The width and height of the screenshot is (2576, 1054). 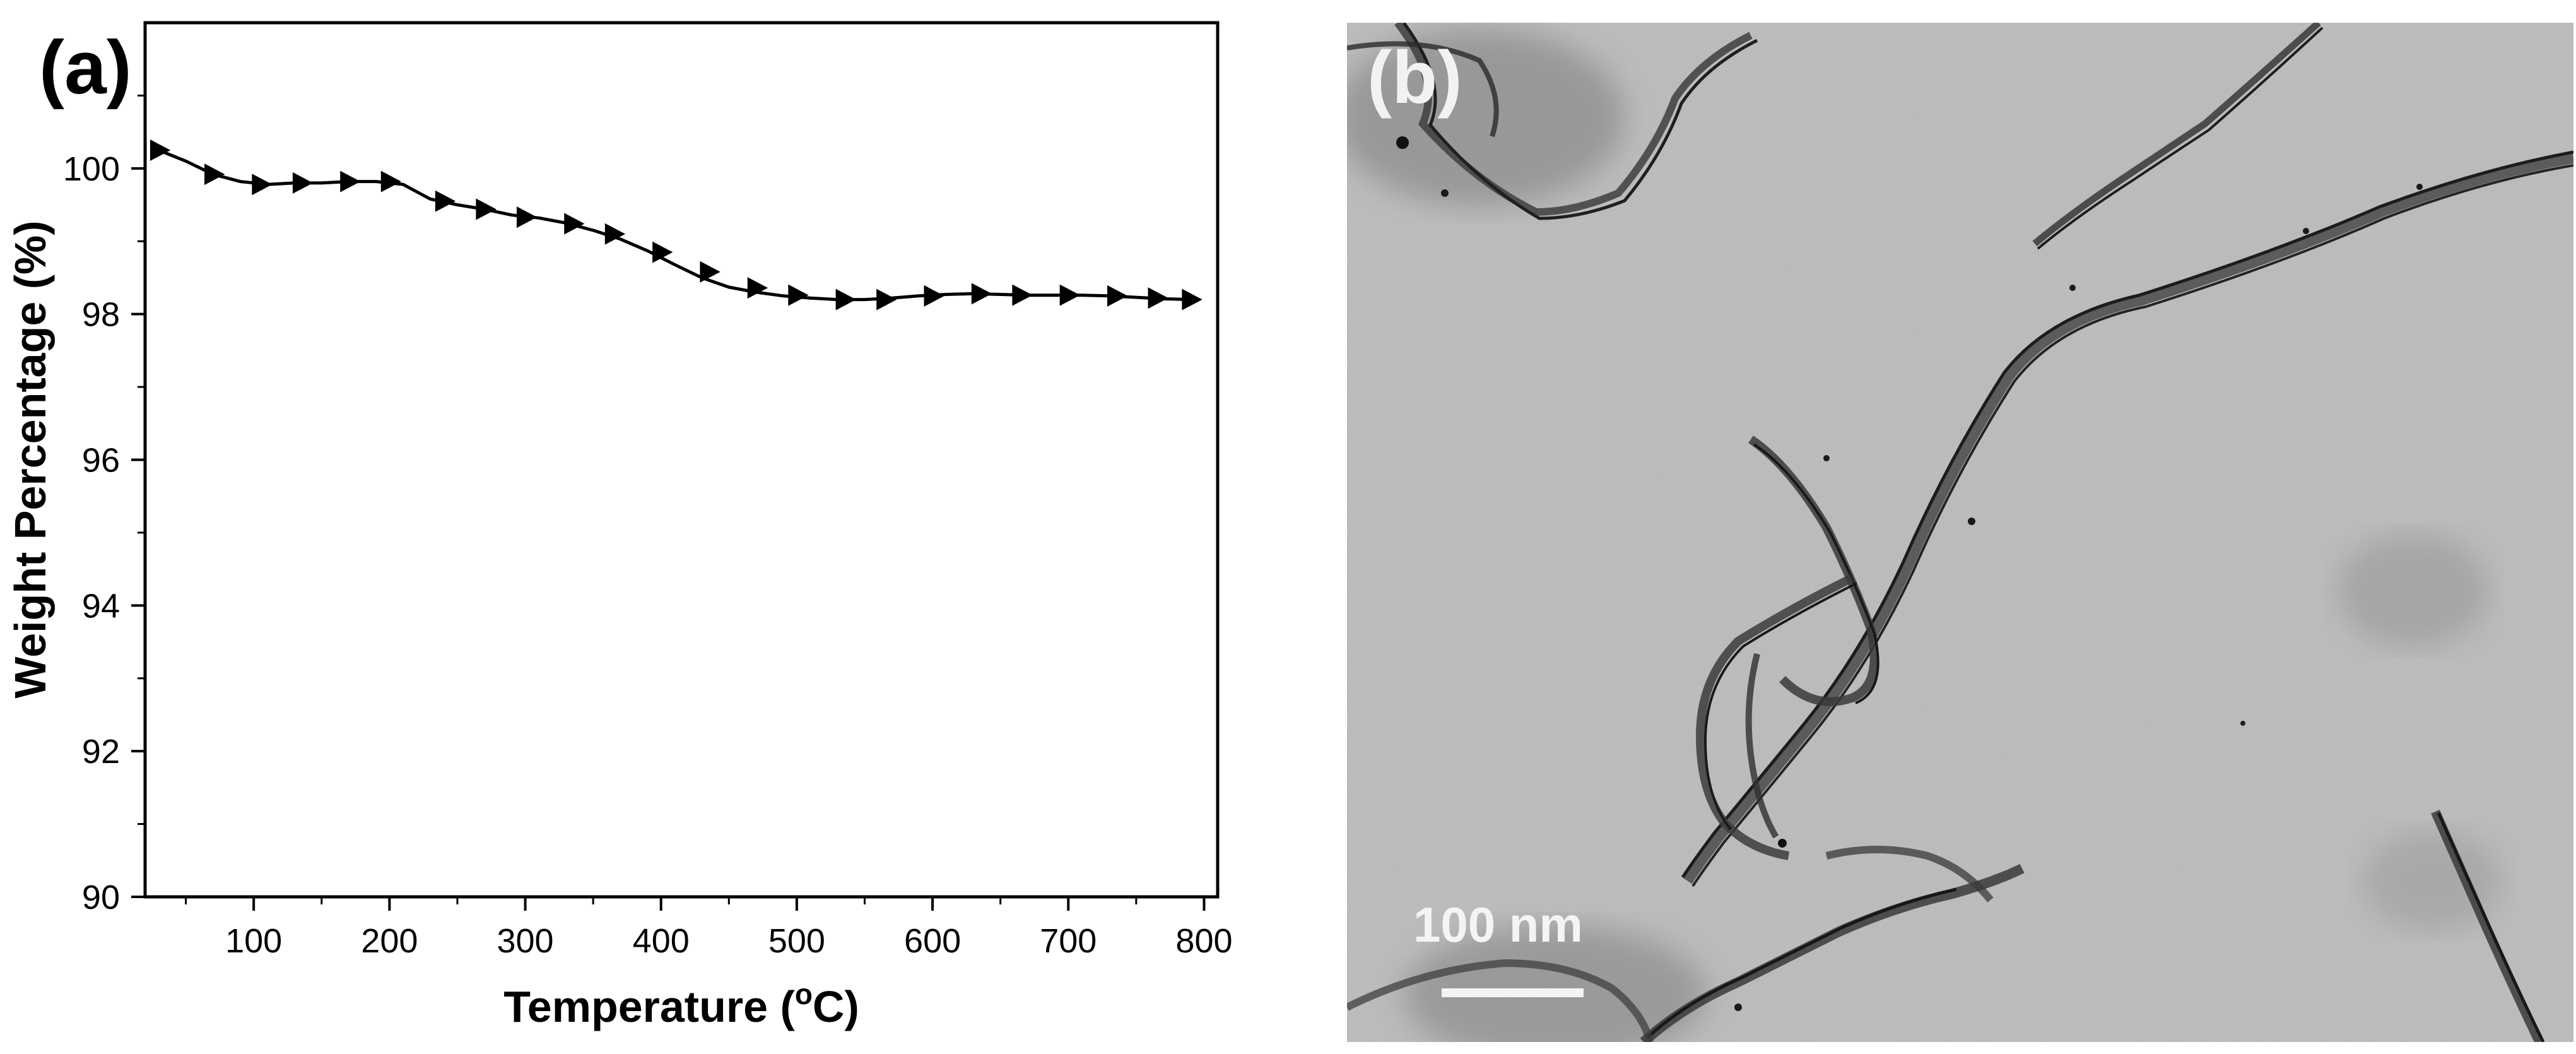 What do you see at coordinates (101, 606) in the screenshot?
I see `y-tick-label: 94` at bounding box center [101, 606].